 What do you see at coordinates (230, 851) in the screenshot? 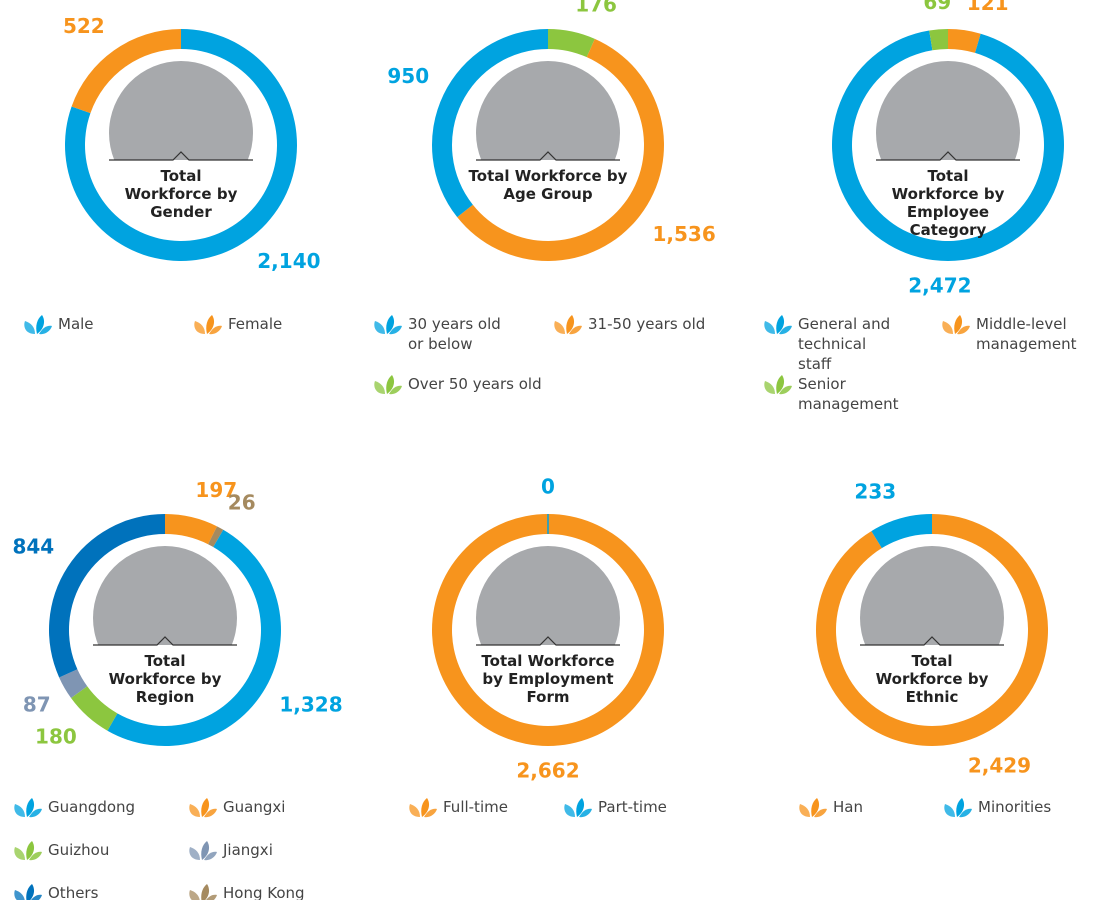
I see `legend-item: Jiangxi` at bounding box center [230, 851].